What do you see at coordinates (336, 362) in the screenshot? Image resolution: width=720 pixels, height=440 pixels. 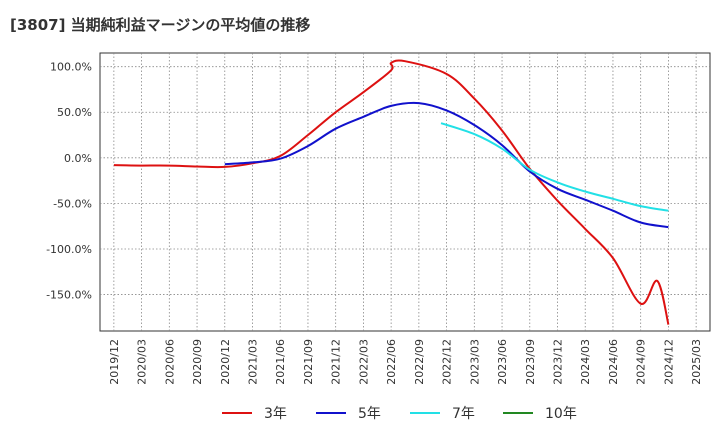 I see `x-tick-label: 2021/12` at bounding box center [336, 362].